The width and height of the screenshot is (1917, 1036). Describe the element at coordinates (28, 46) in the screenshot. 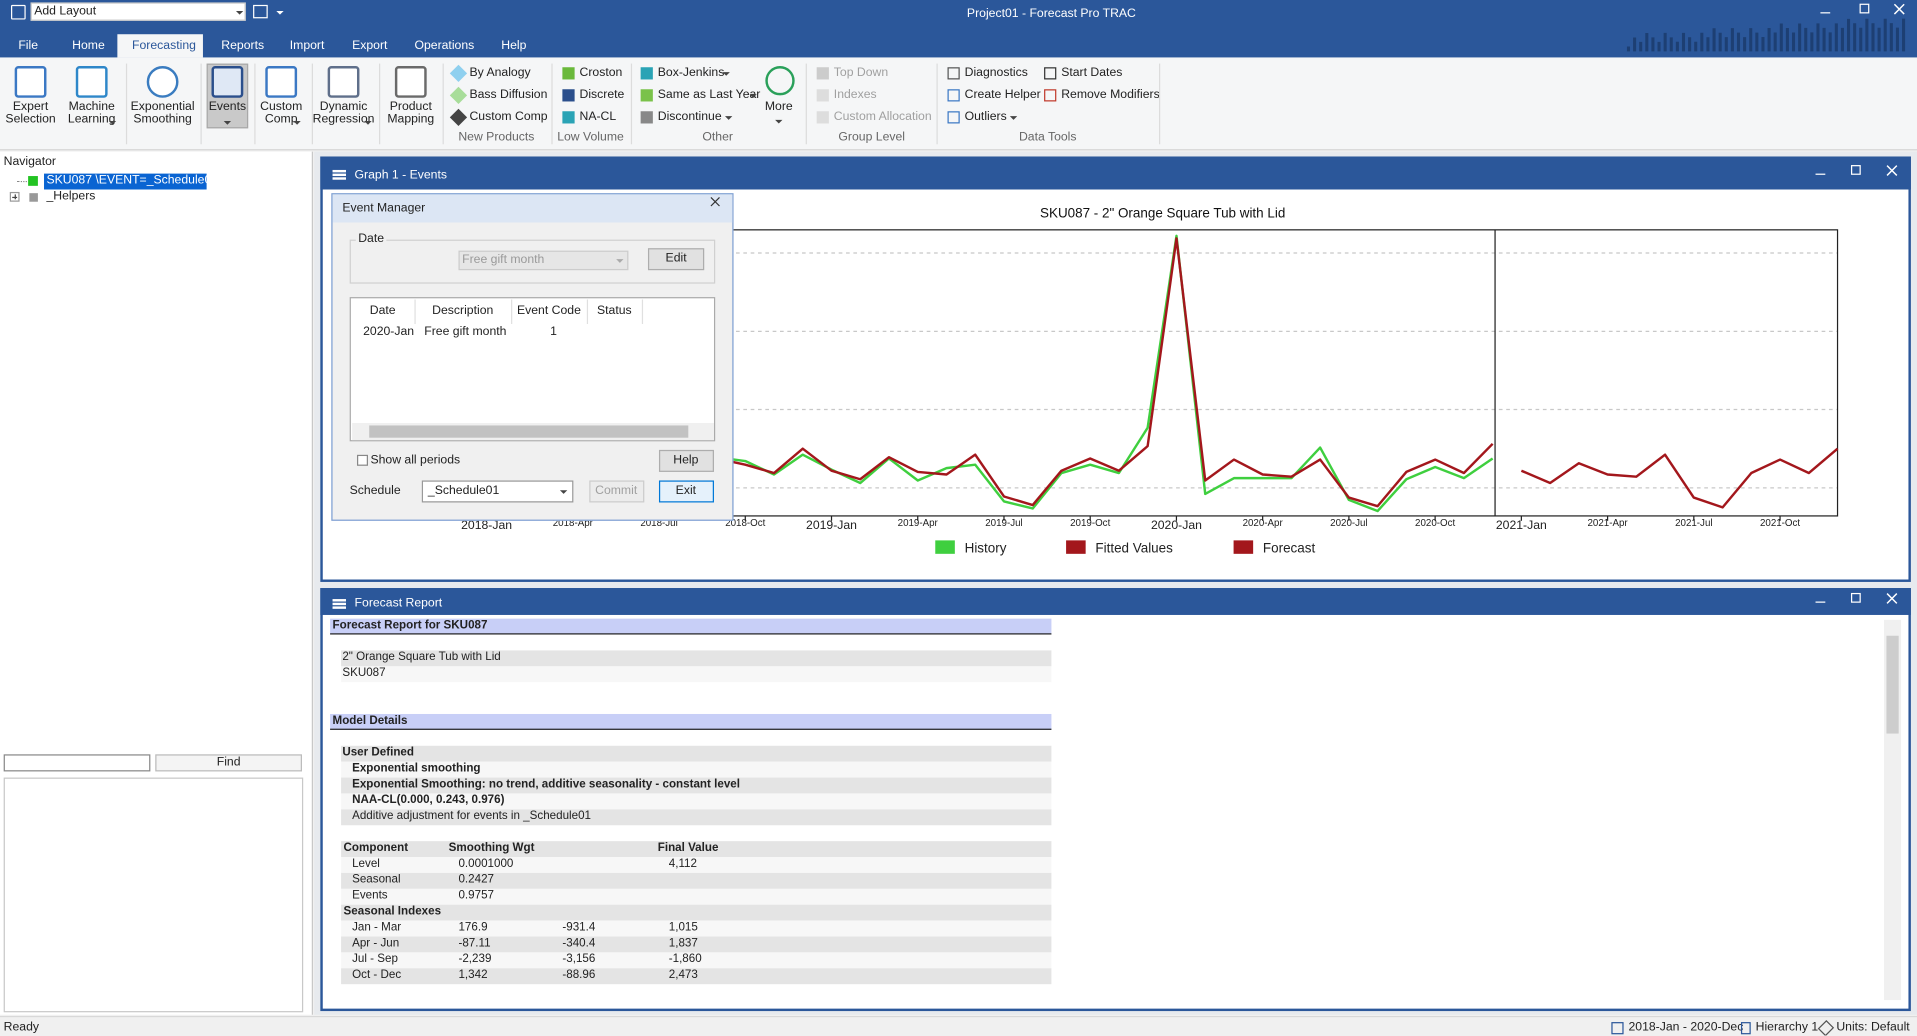

I see `ribbon-tab: File` at that location.